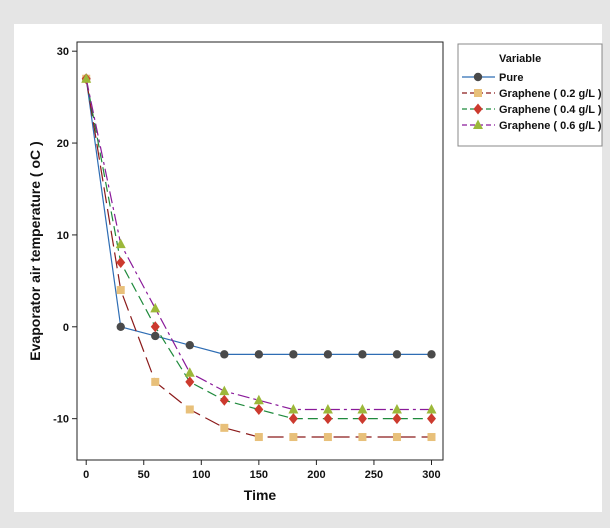  Describe the element at coordinates (86, 475) in the screenshot. I see `x-tick-label: 0` at that location.